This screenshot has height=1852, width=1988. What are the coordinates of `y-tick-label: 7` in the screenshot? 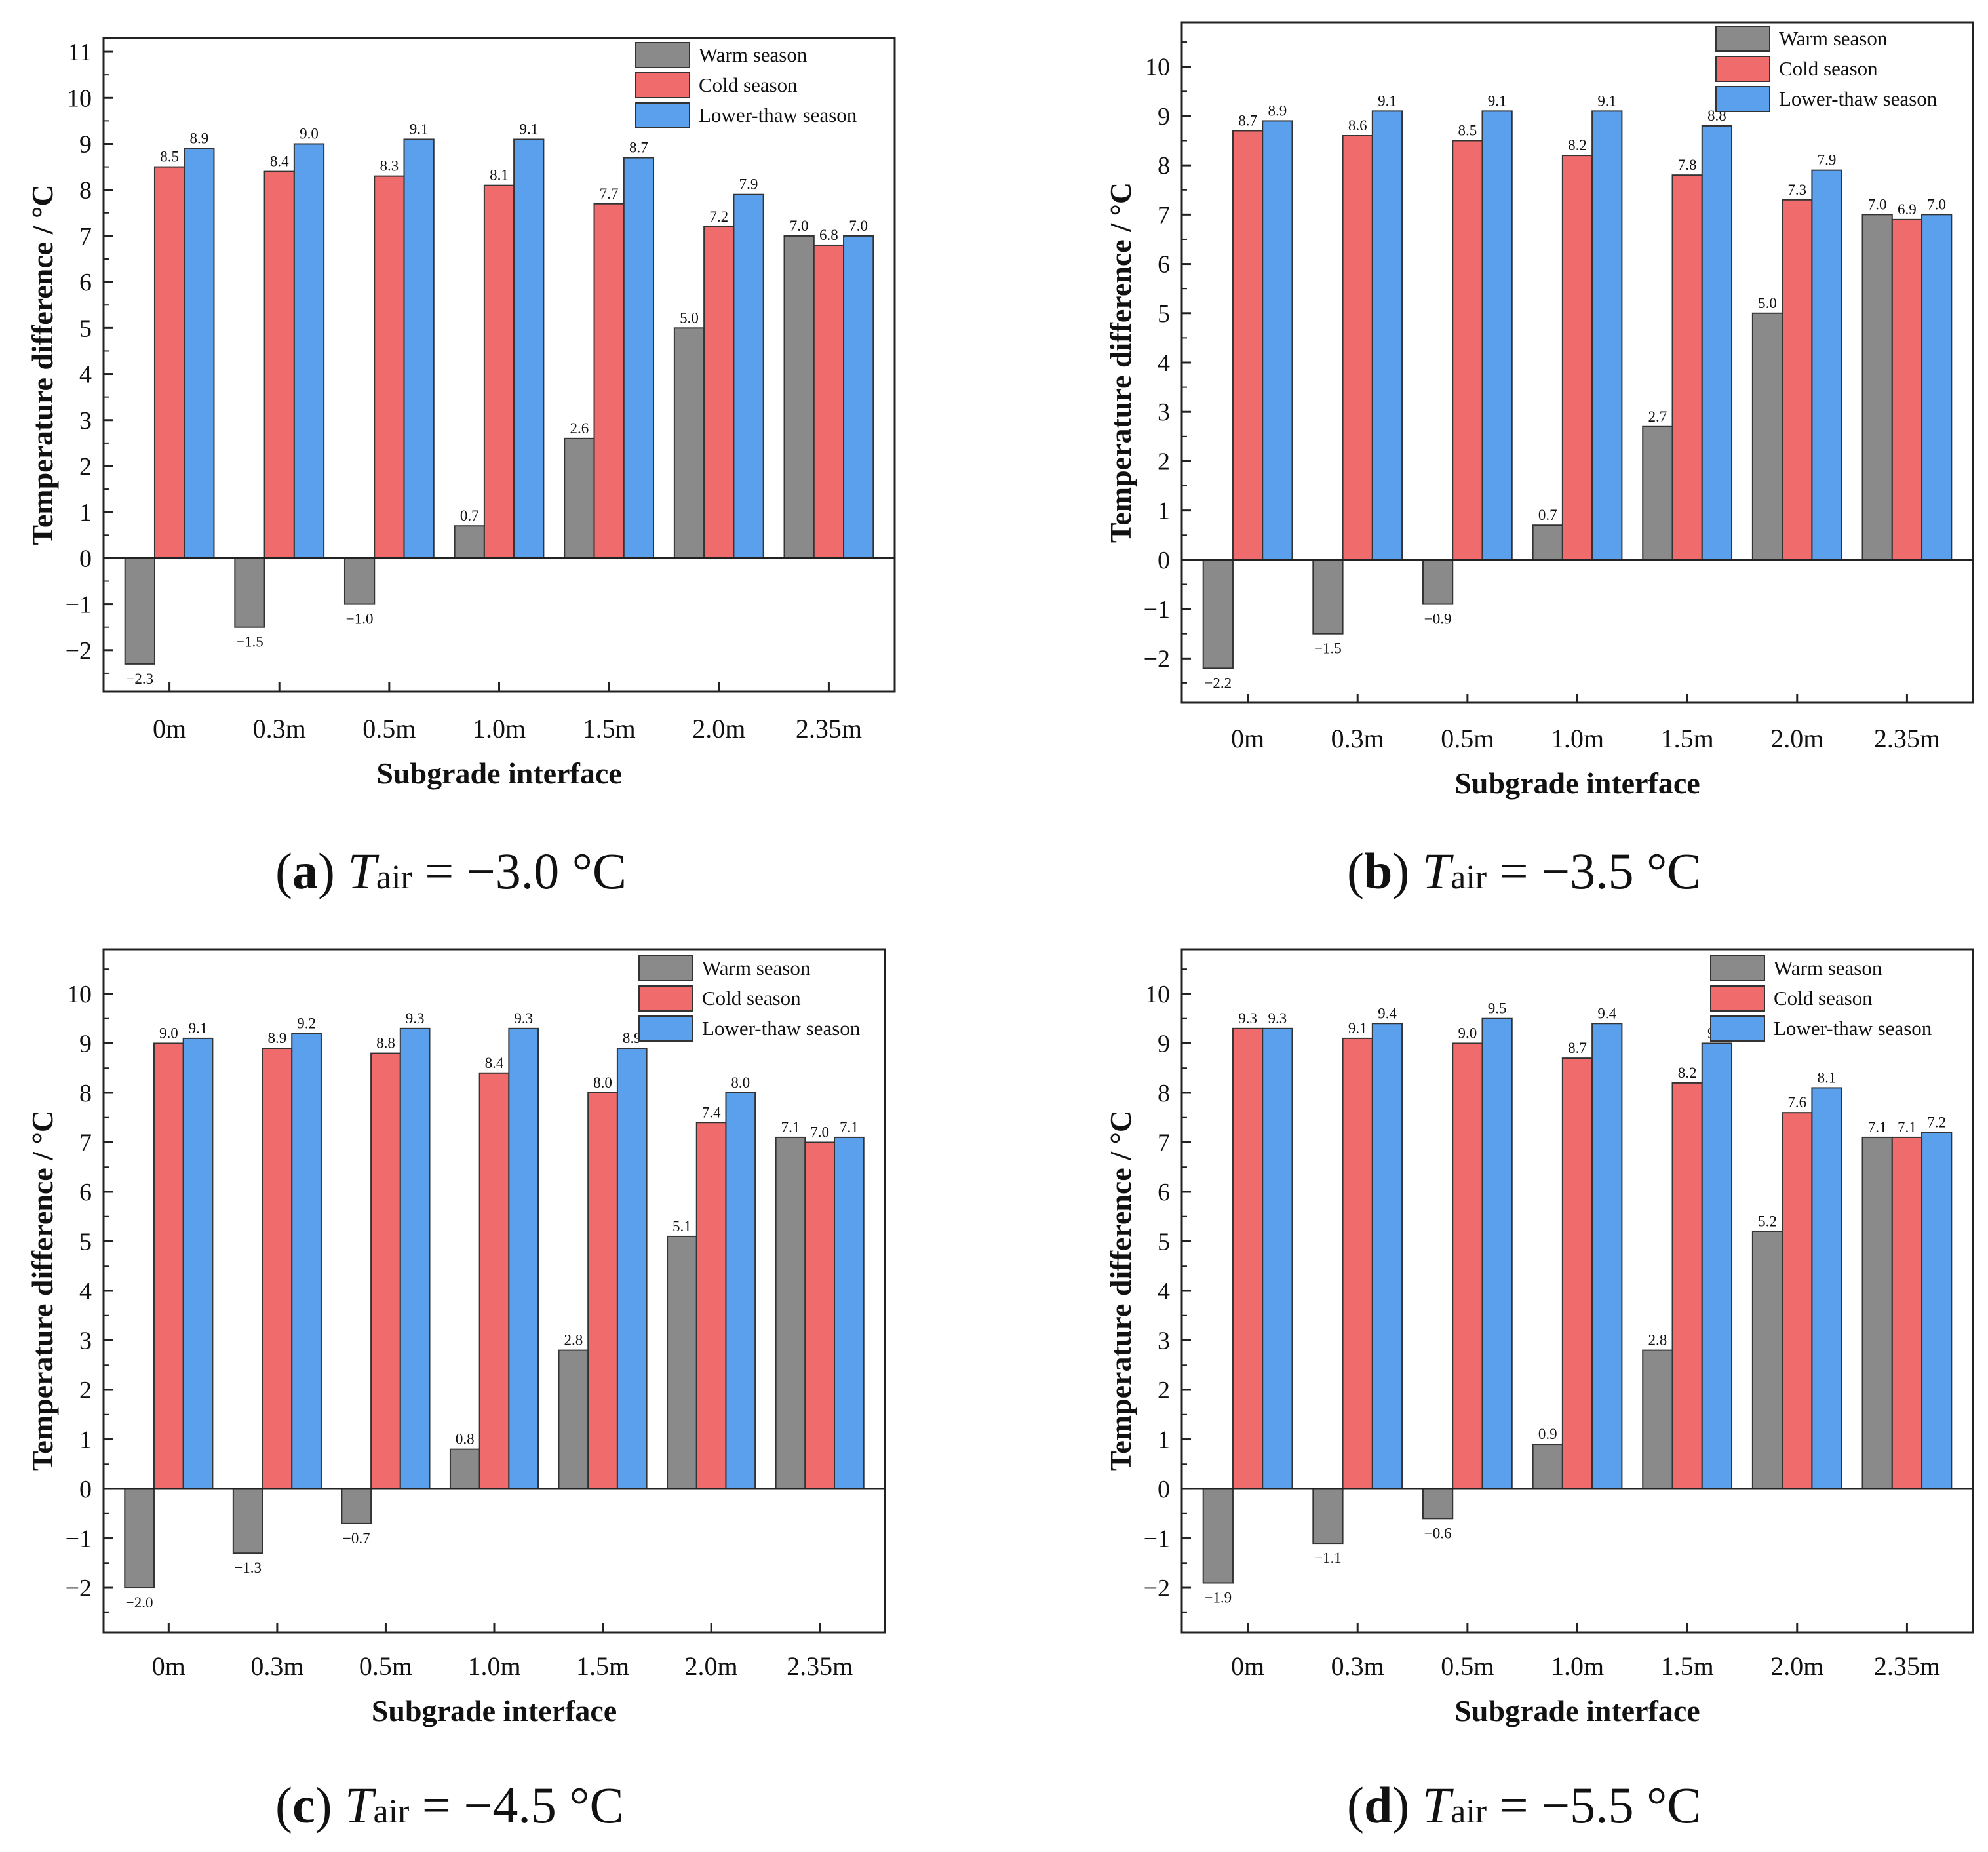 It's located at (85, 1142).